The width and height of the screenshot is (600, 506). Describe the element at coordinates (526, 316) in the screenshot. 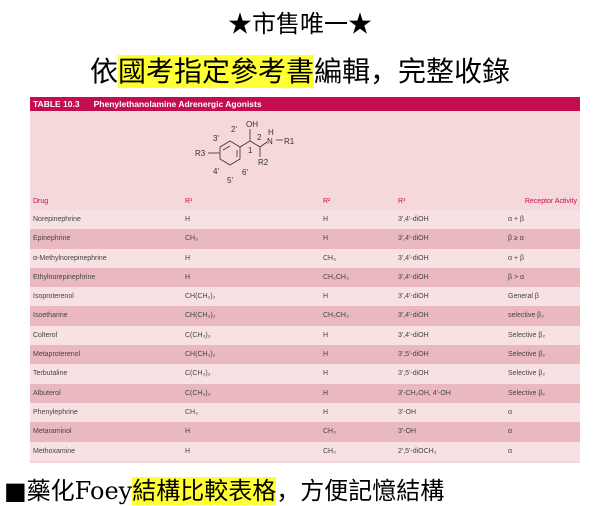

I see `cell-receptor-activity: selective β₂` at that location.